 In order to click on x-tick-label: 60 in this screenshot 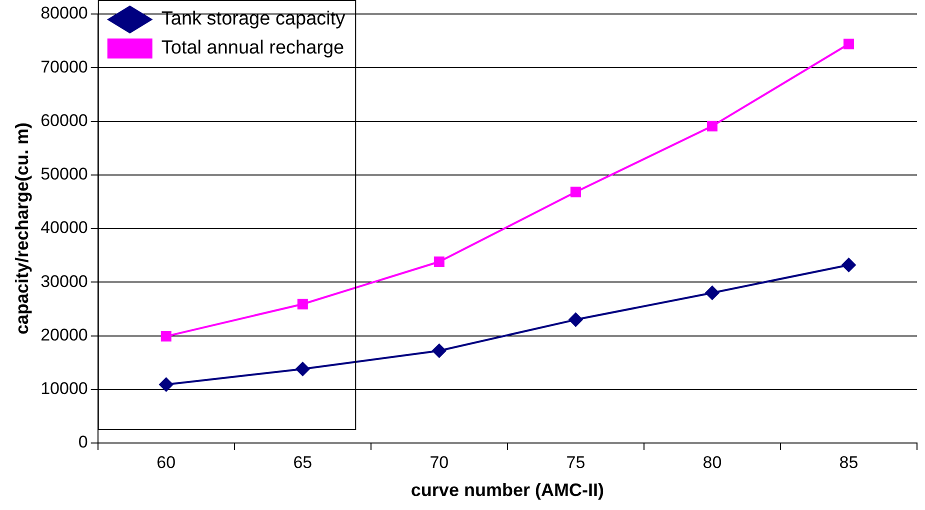, I will do `click(166, 462)`.